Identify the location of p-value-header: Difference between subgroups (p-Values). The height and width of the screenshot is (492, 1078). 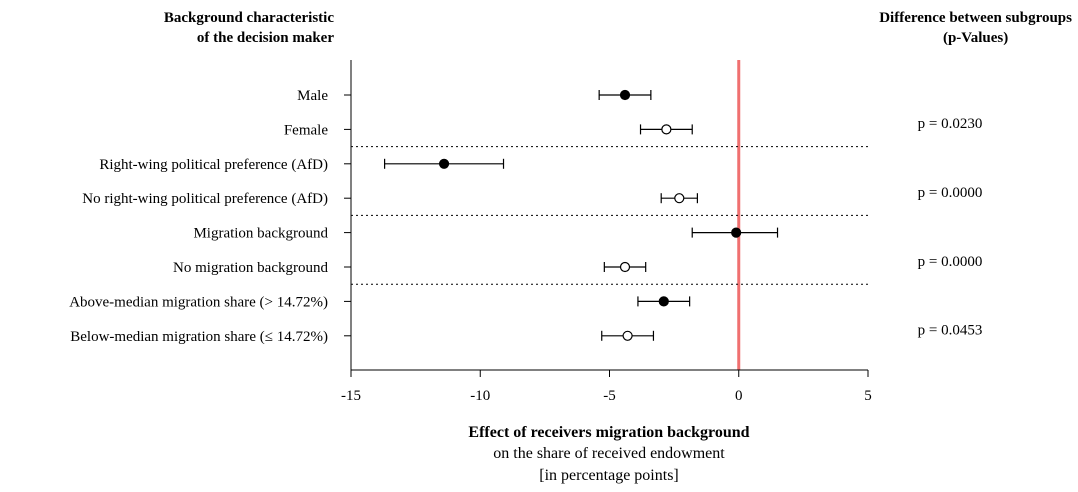
(975, 28).